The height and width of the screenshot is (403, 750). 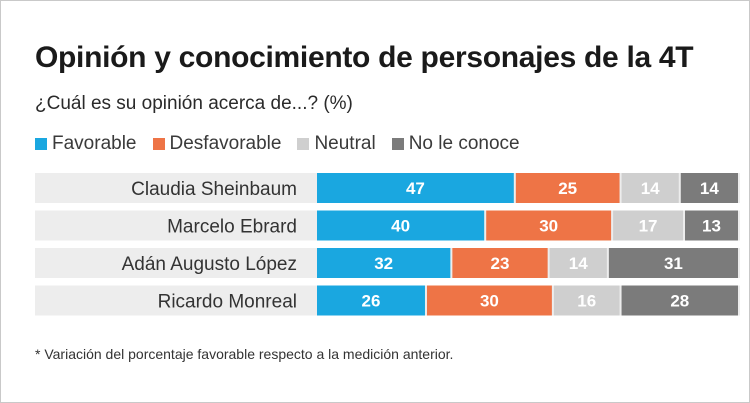 What do you see at coordinates (345, 143) in the screenshot?
I see `legend-label-neutral: Neutral` at bounding box center [345, 143].